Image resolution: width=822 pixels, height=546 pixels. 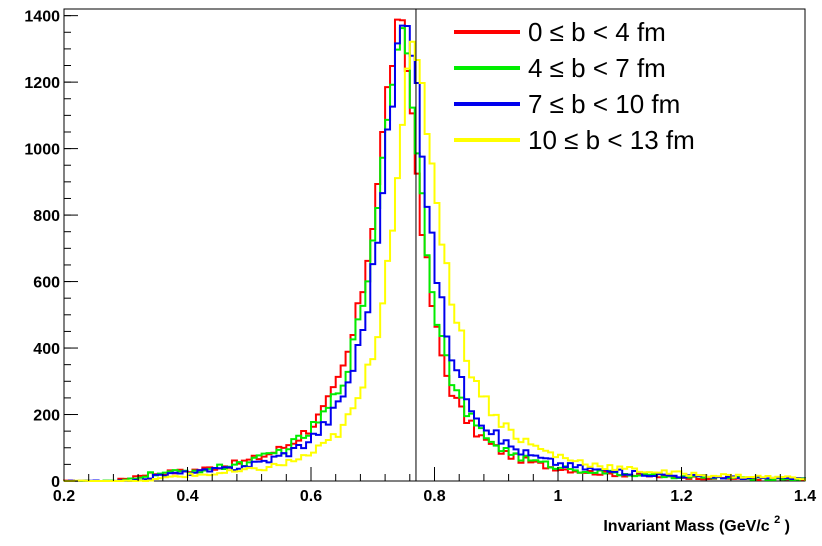 I want to click on x-axis-title-close: ), so click(x=787, y=526).